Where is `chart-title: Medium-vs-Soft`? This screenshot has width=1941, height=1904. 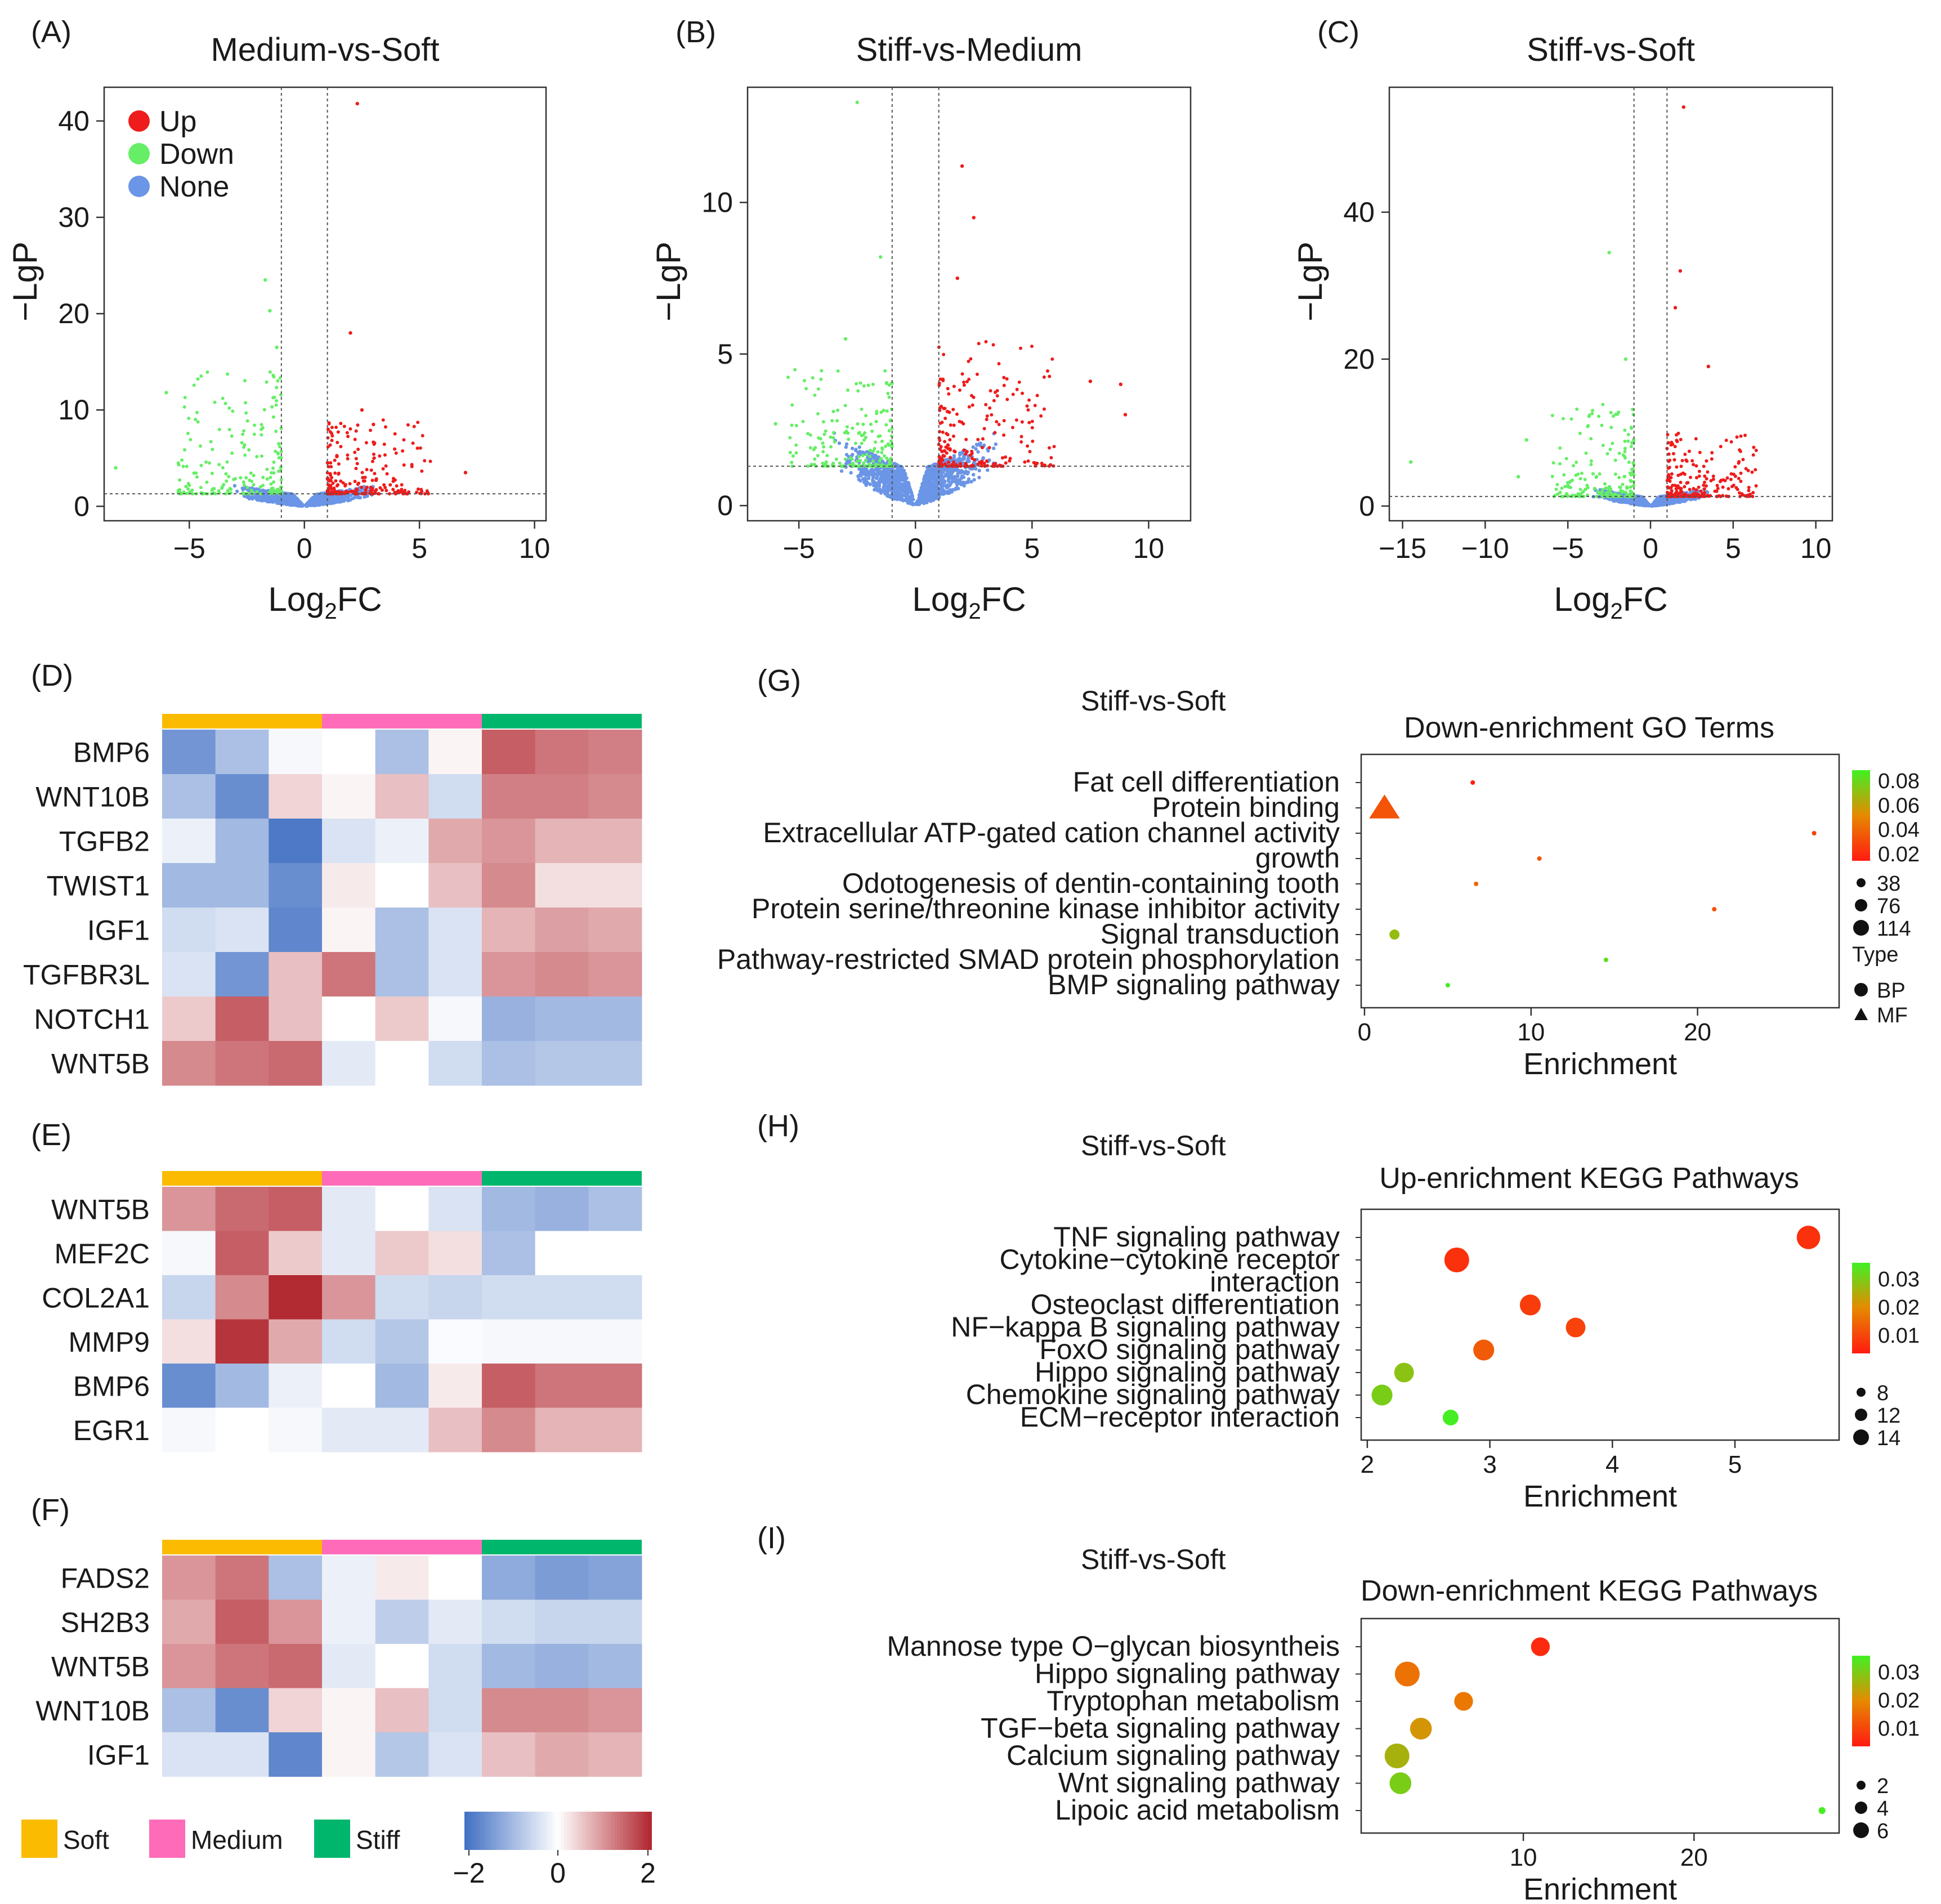
chart-title: Medium-vs-Soft is located at coordinates (325, 50).